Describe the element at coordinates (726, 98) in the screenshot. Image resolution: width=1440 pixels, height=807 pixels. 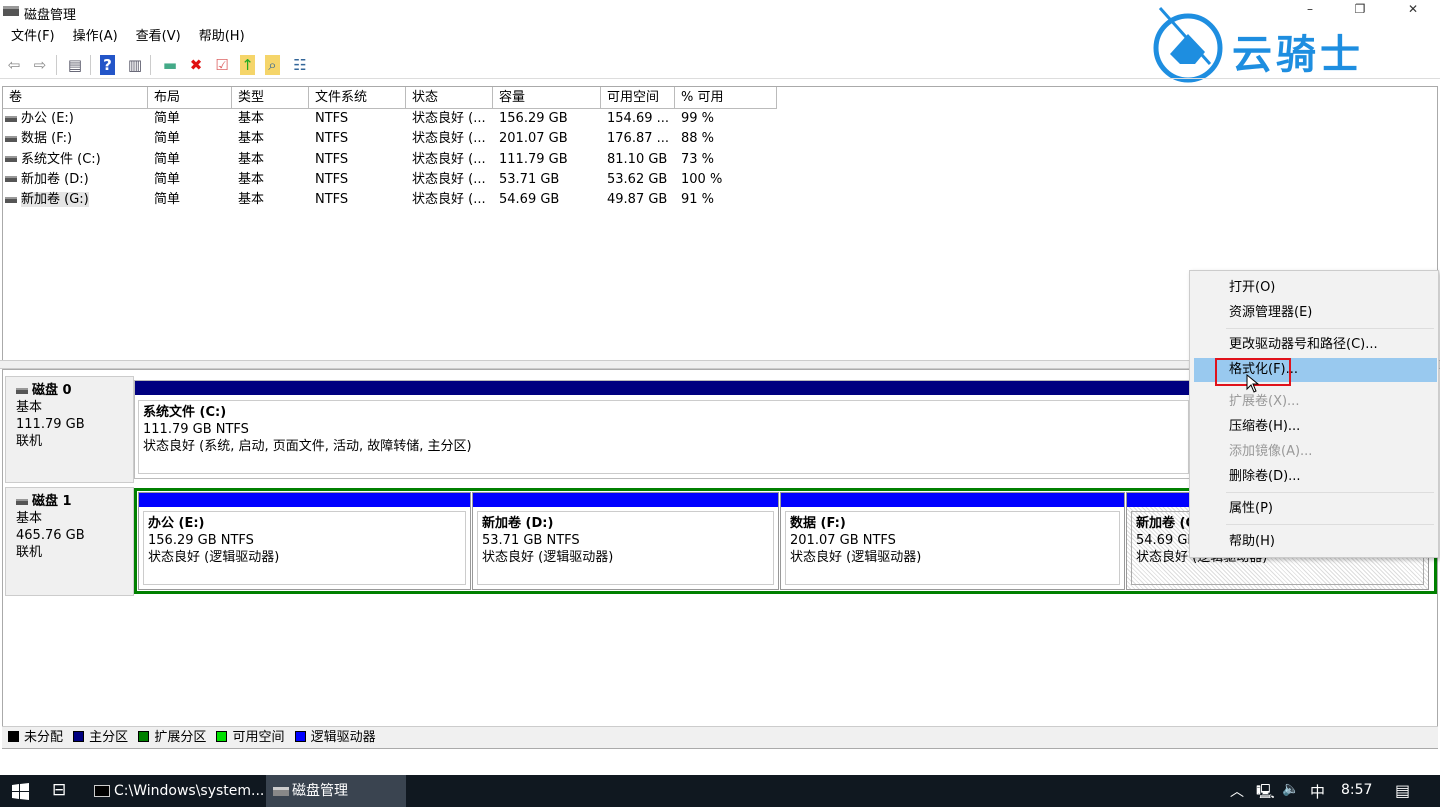
I see `column-header-percent-free: % 可用` at that location.